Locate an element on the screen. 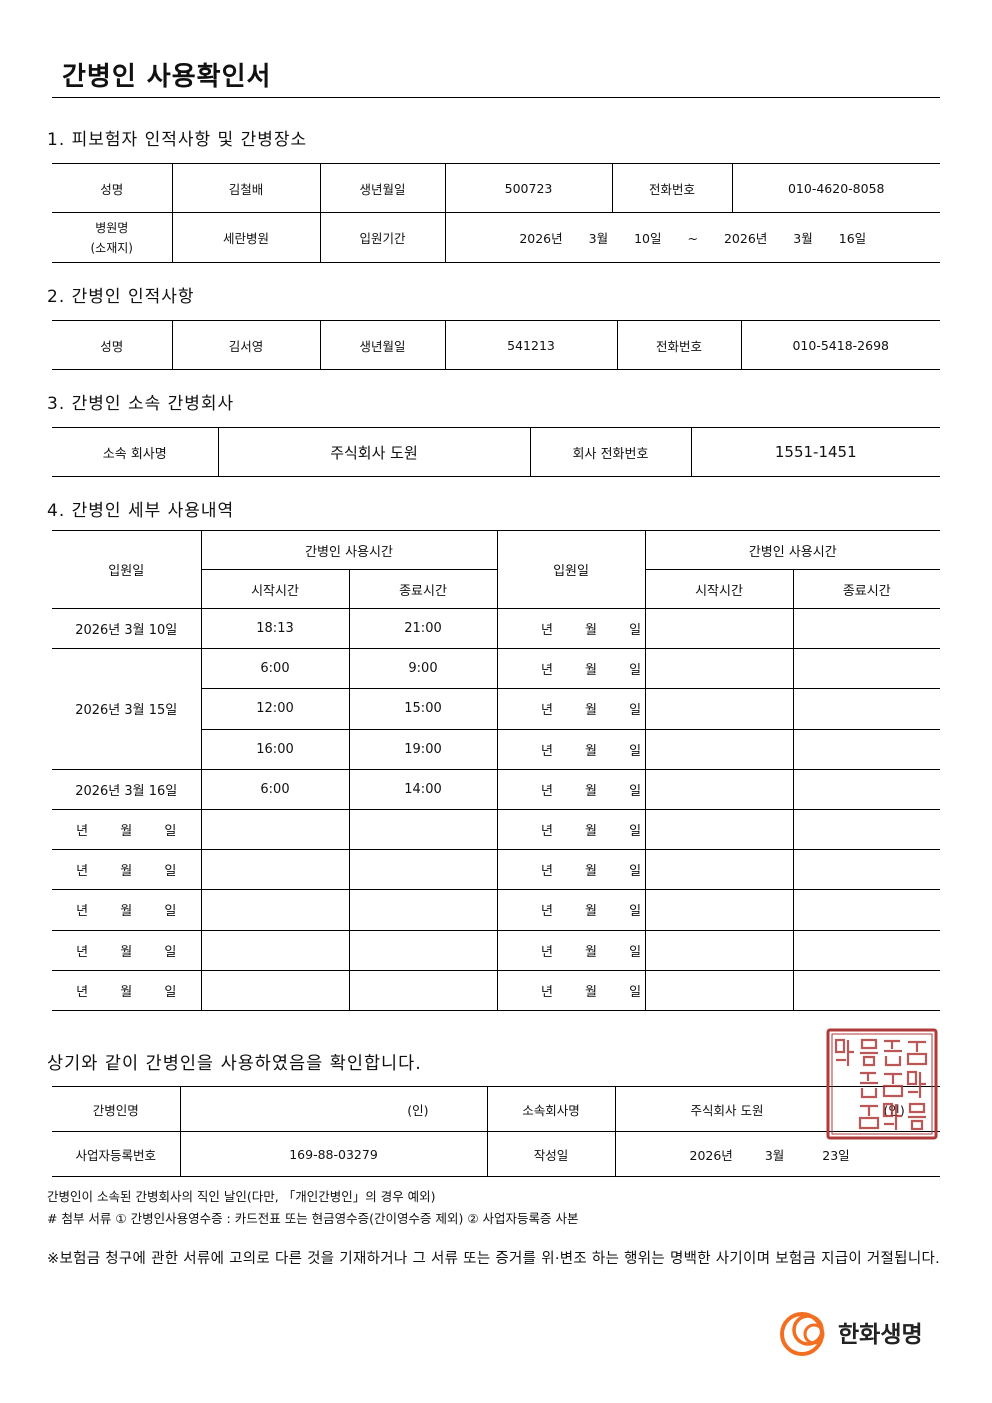 This screenshot has width=992, height=1403. hospital-label-sub: (소재지) is located at coordinates (111, 247).